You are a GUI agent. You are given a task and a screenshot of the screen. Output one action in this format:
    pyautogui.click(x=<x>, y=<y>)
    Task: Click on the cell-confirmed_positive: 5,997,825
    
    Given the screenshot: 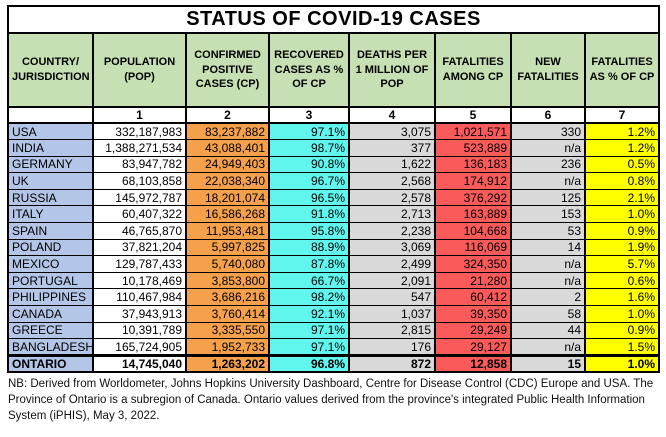 What is the action you would take?
    pyautogui.click(x=227, y=247)
    